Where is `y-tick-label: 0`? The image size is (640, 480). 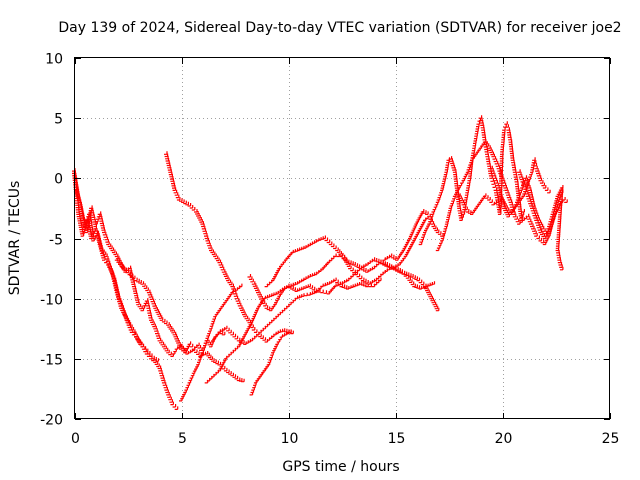 y-tick-label: 0 is located at coordinates (58, 180).